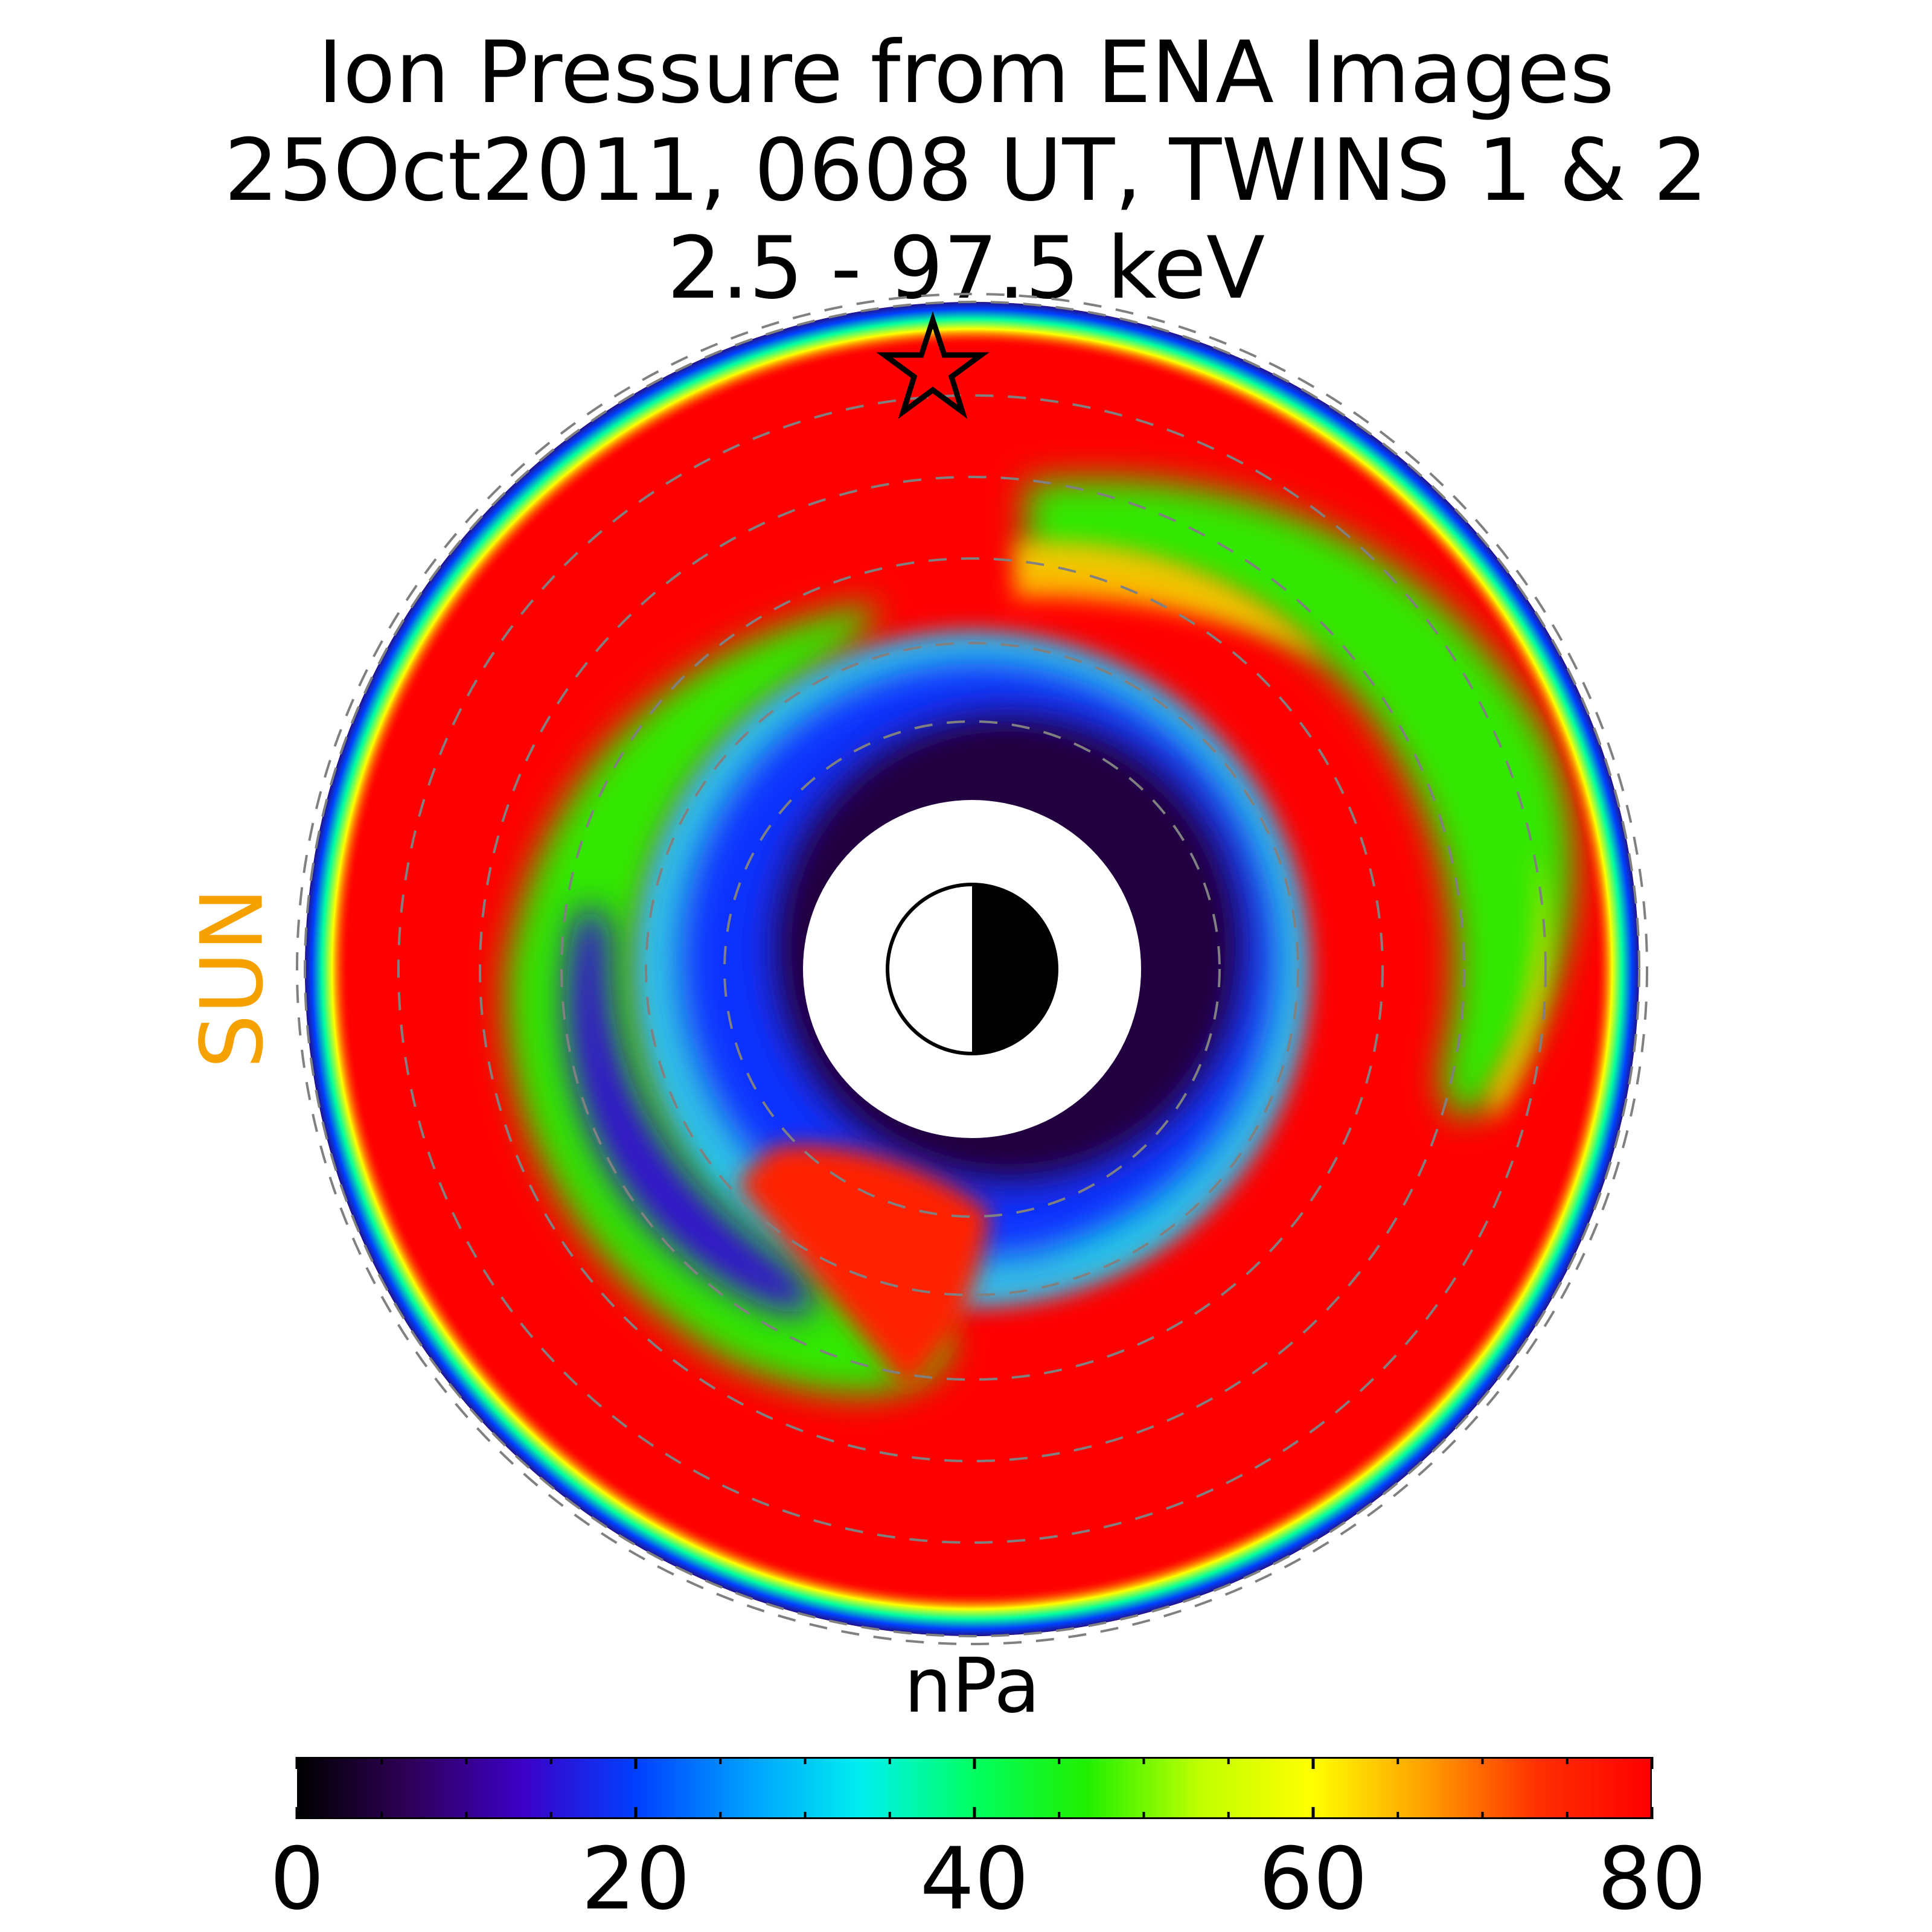 The height and width of the screenshot is (1932, 1932). Describe the element at coordinates (297, 1879) in the screenshot. I see `colorbar-tick-label-0: 0` at that location.